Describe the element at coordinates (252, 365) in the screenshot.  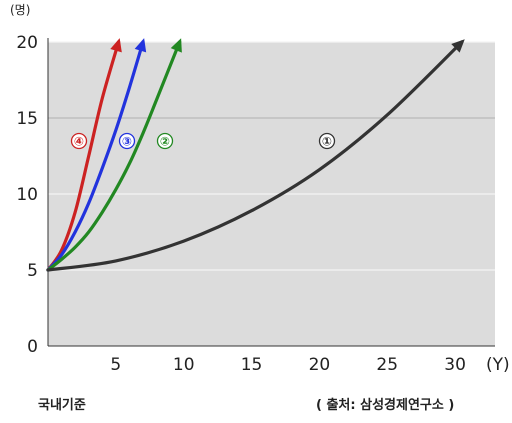
I see `x-tick-label: 15` at that location.